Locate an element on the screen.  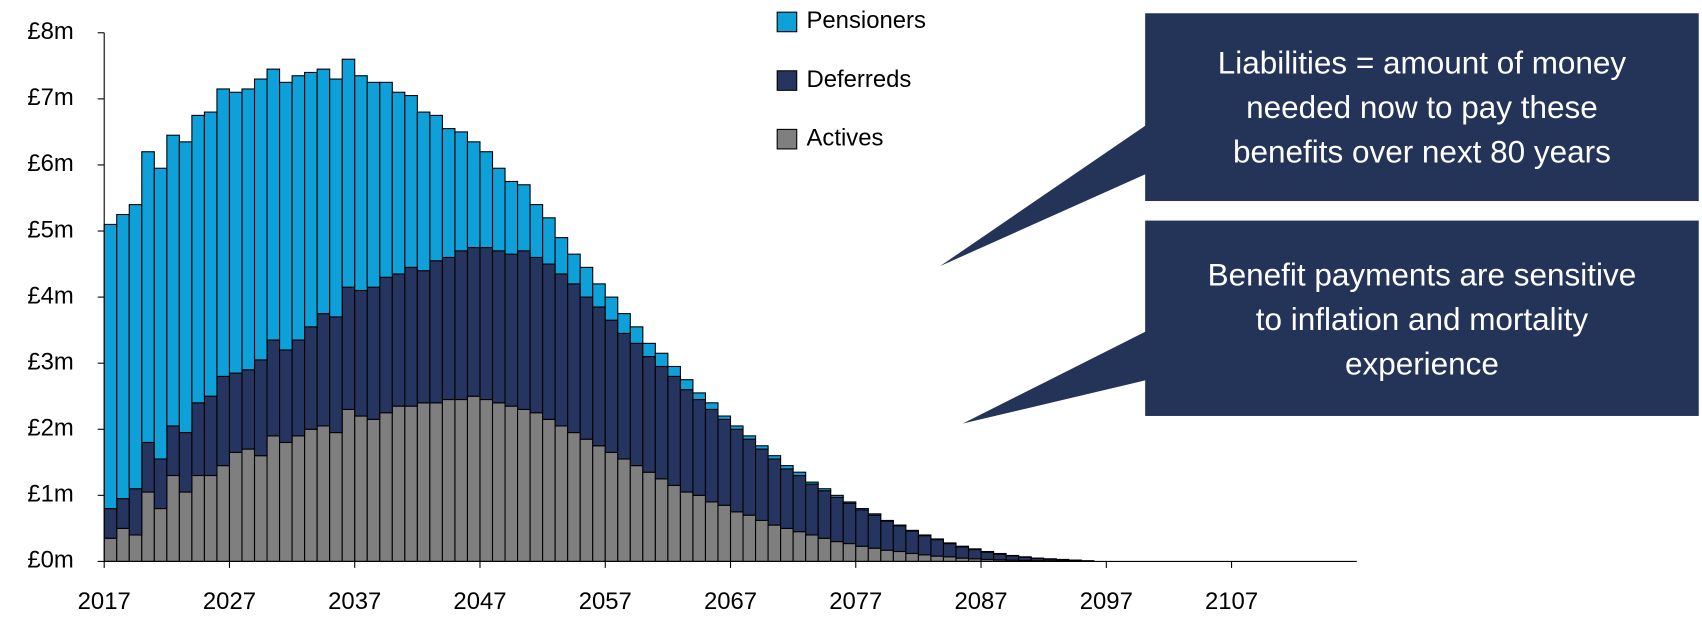
callout-text: Liabilities = amount of money is located at coordinates (1422, 63).